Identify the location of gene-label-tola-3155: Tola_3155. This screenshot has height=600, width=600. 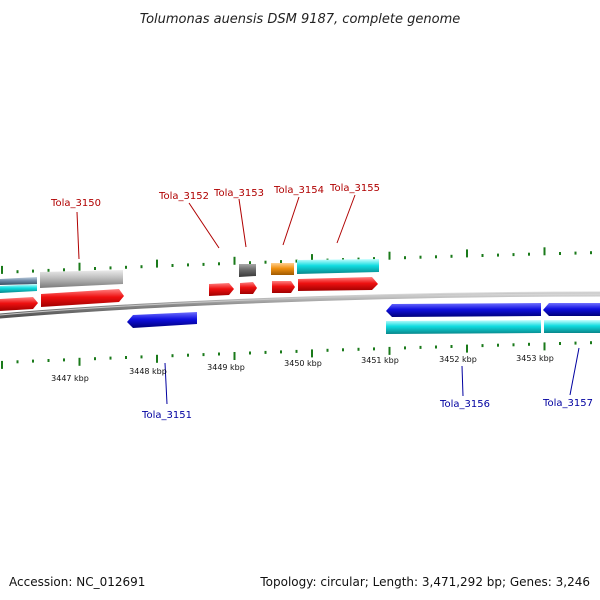
(354, 188).